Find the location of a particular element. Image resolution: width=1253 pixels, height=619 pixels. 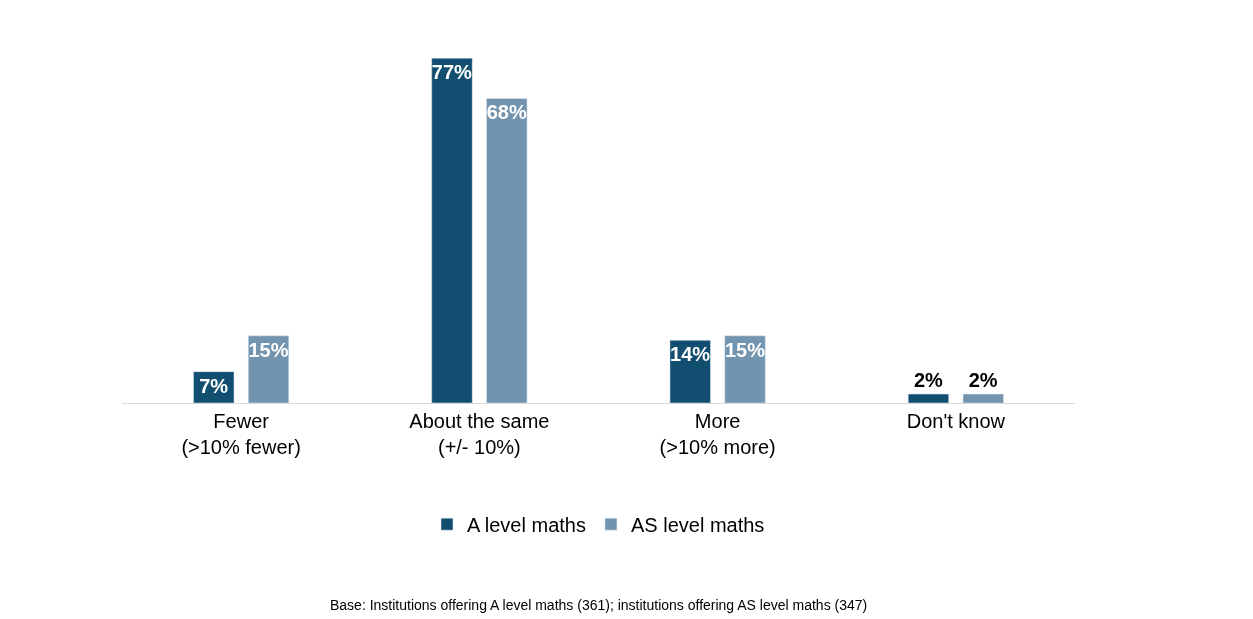

legend-label: AS level maths is located at coordinates (697, 524).